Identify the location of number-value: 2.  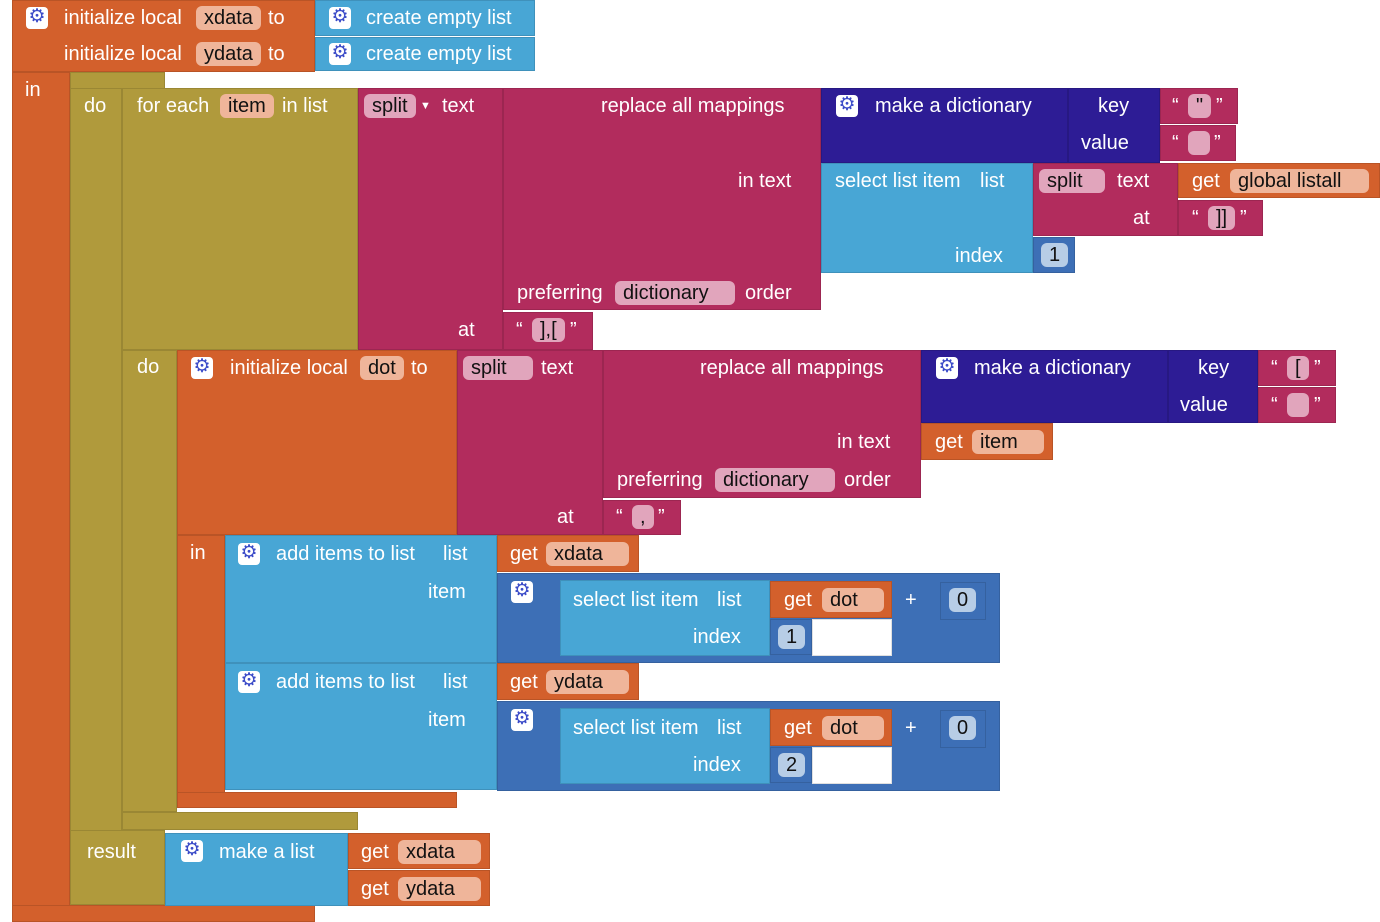
(792, 765).